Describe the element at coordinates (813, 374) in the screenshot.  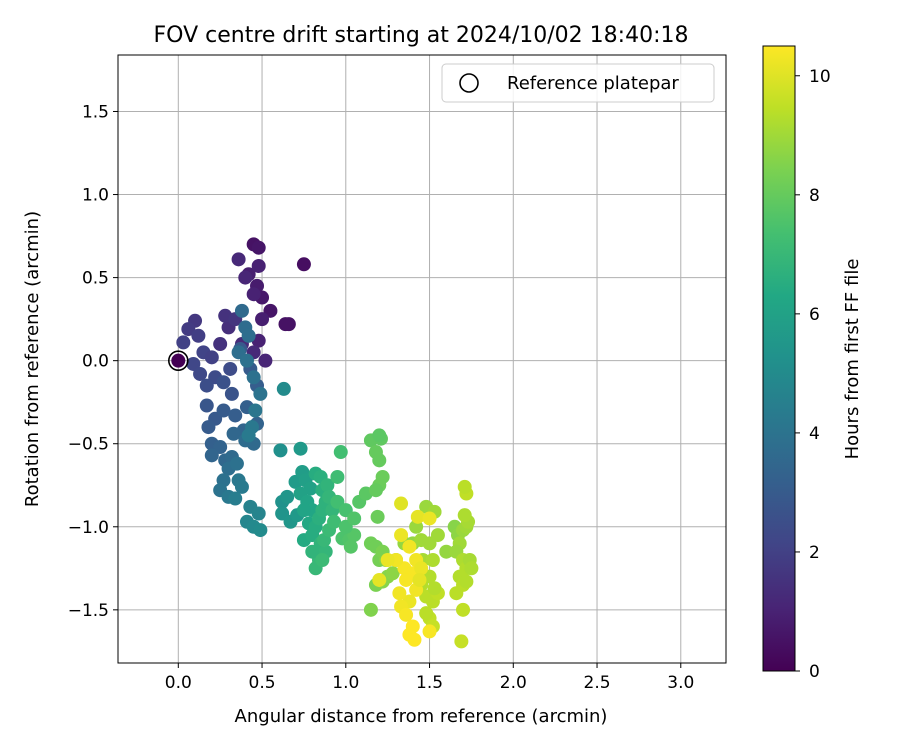
I see `colorbar-ticks: 0 2 4 6 8 10` at that location.